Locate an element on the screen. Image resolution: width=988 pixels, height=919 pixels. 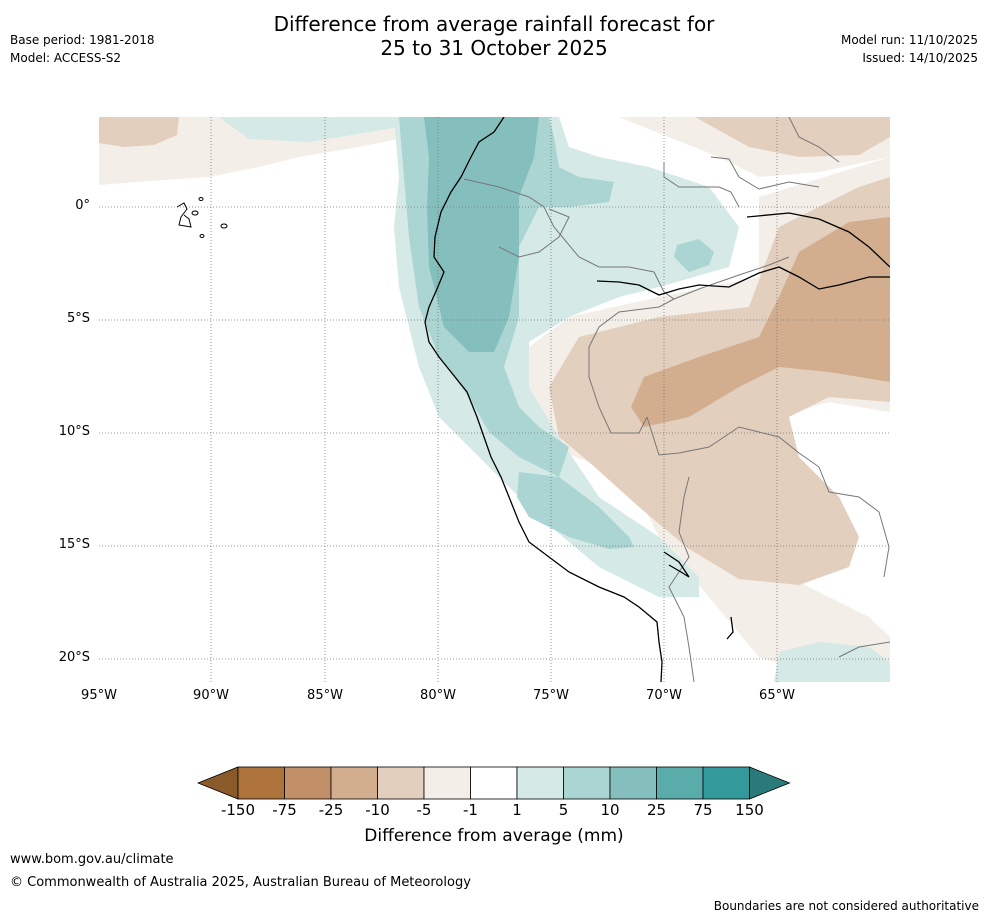
island-santa-cruz is located at coordinates (195, 213).